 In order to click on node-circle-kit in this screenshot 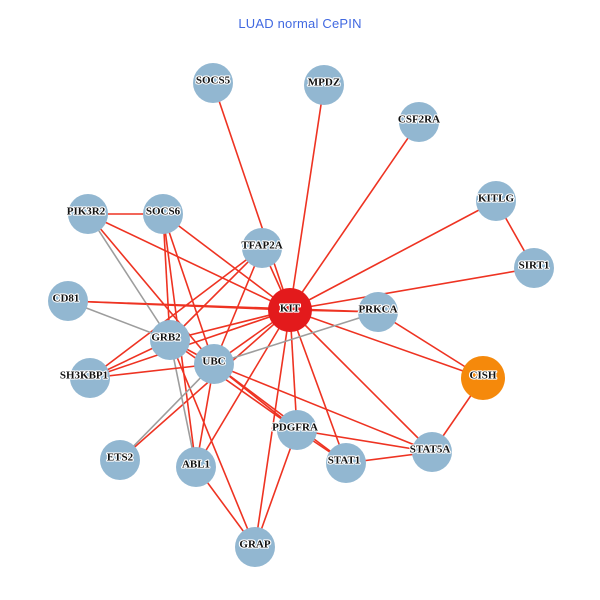, I will do `click(290, 310)`.